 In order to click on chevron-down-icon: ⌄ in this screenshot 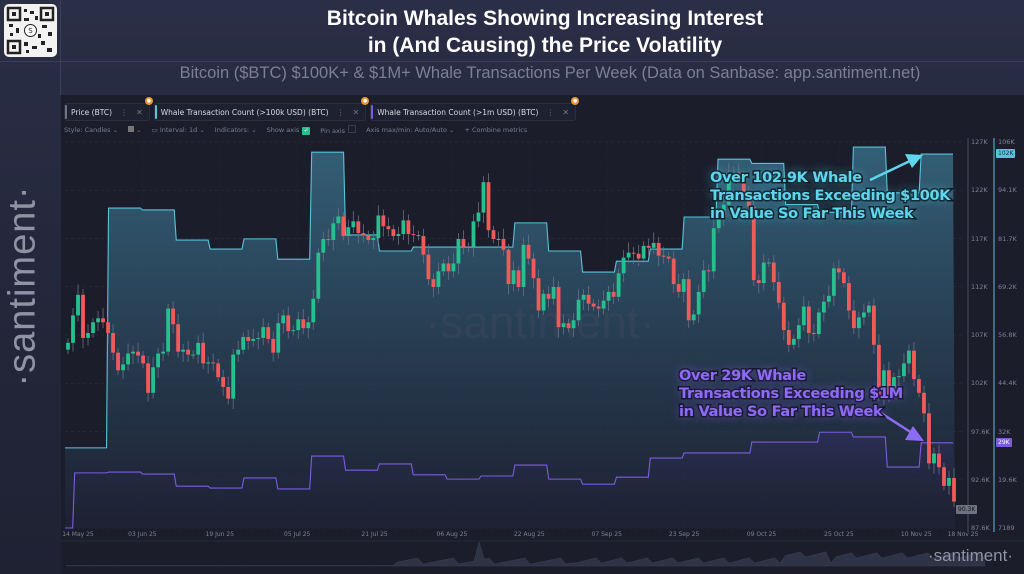, I will do `click(202, 130)`.